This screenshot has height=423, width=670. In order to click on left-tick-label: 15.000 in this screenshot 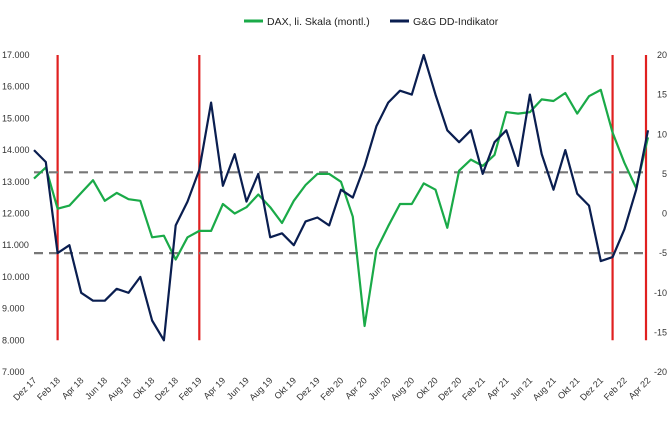, I will do `click(16, 118)`.